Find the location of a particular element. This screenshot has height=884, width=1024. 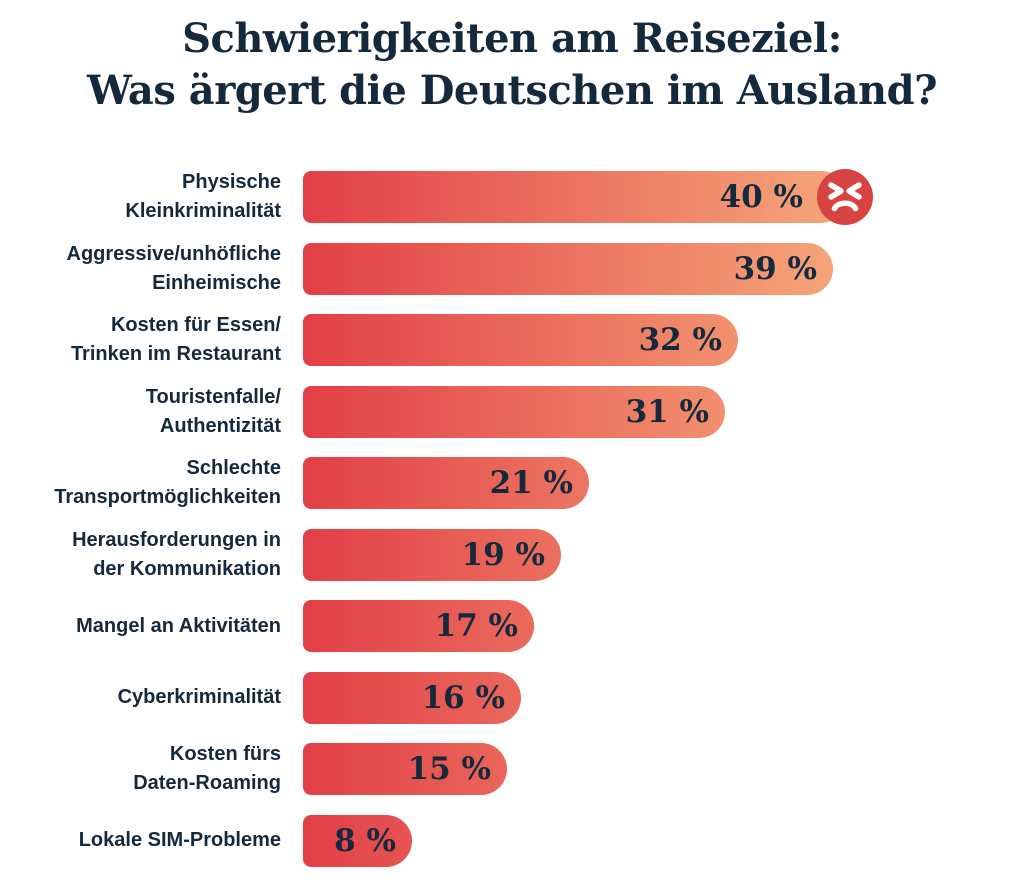

category-label-line: Aggressive/unhöfliche is located at coordinates (174, 253).